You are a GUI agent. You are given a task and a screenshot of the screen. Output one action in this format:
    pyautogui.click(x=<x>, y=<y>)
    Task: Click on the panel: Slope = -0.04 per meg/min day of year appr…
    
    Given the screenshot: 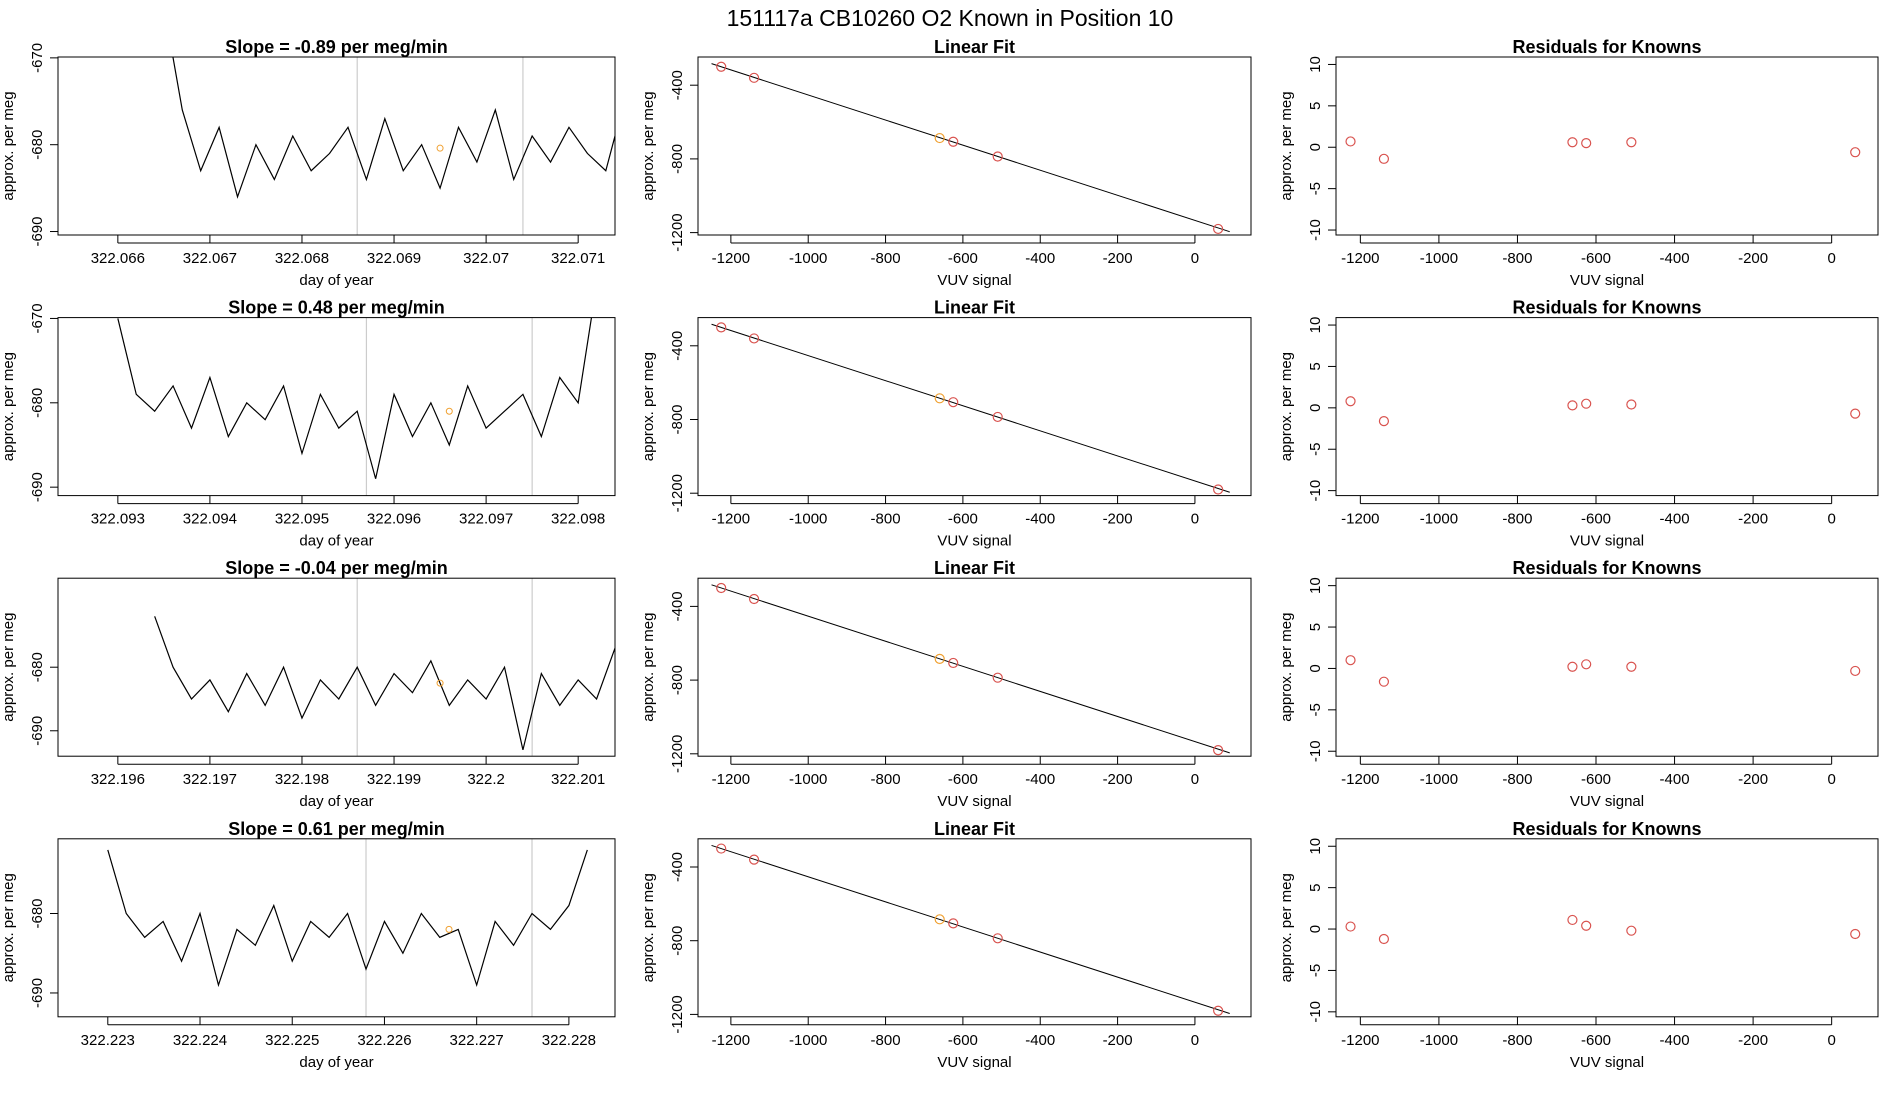 What is the action you would take?
    pyautogui.click(x=308, y=684)
    